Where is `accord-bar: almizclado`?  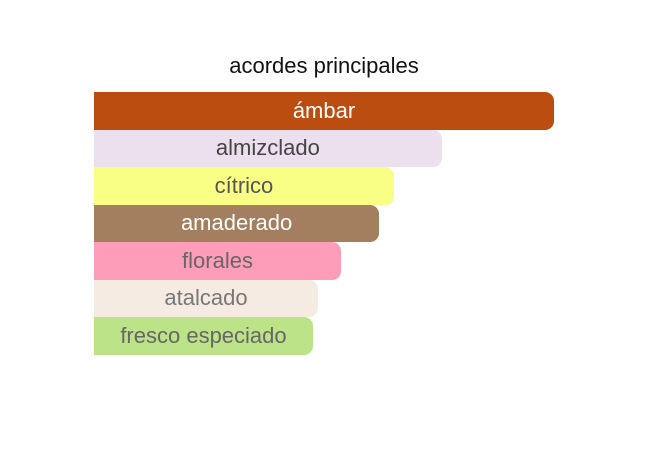 accord-bar: almizclado is located at coordinates (268, 148).